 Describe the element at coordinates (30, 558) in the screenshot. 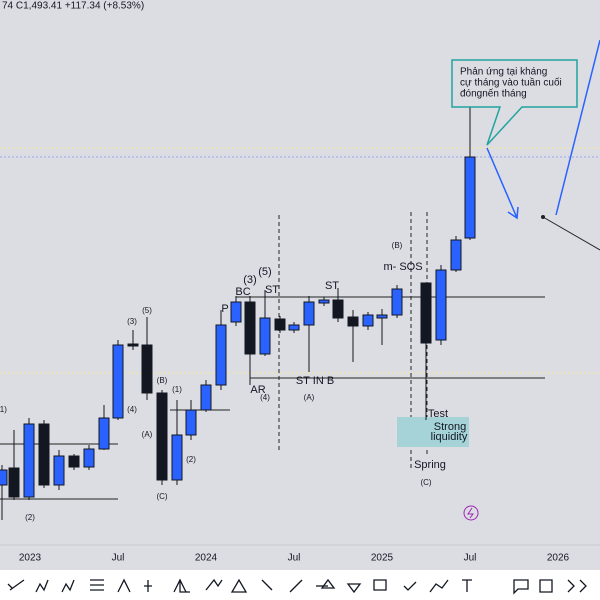

I see `time-label: 2023` at that location.